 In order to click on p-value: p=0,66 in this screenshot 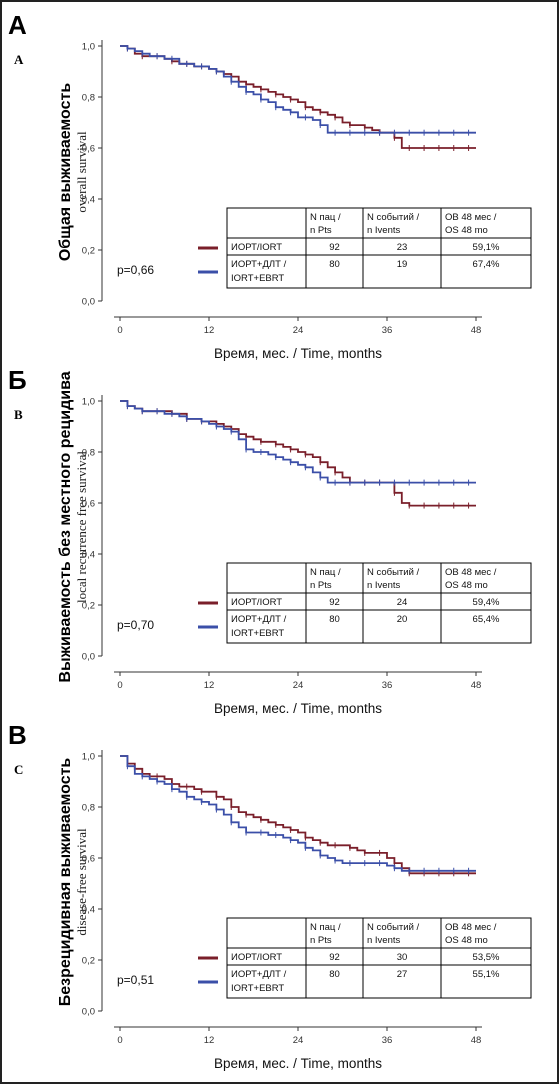, I will do `click(135, 270)`.